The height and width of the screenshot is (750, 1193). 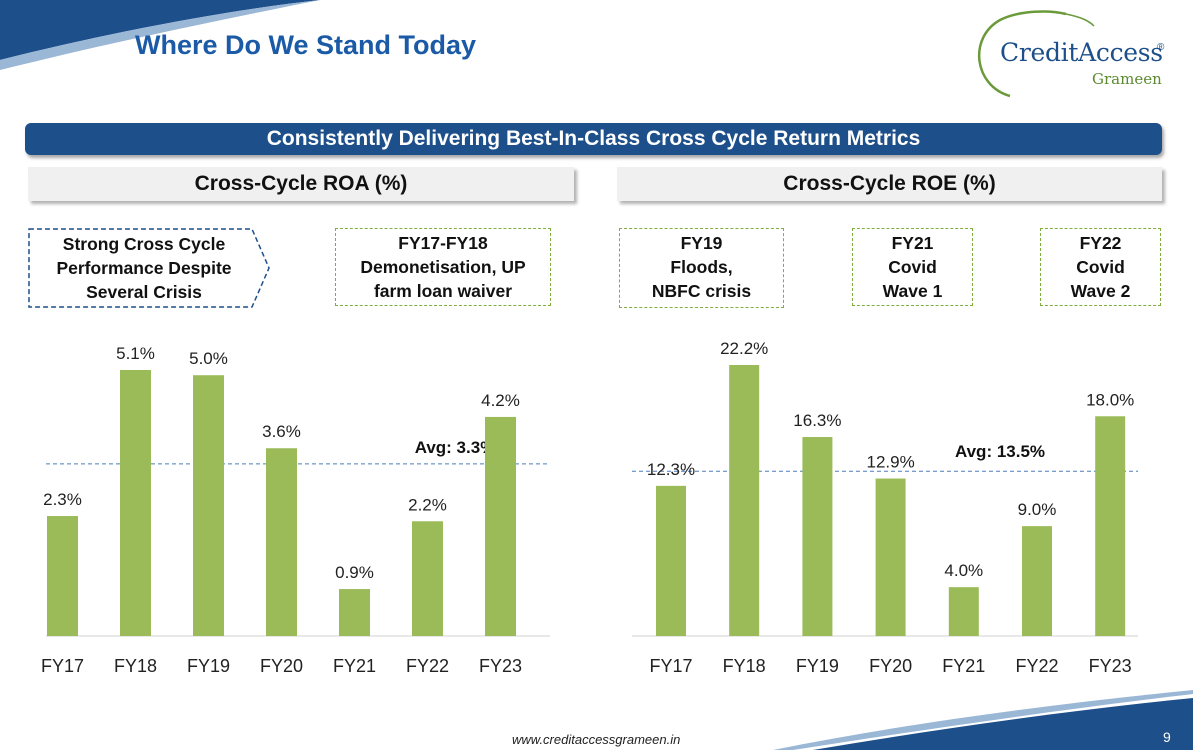 I want to click on note-fy21-line-1: FY21, so click(x=912, y=243).